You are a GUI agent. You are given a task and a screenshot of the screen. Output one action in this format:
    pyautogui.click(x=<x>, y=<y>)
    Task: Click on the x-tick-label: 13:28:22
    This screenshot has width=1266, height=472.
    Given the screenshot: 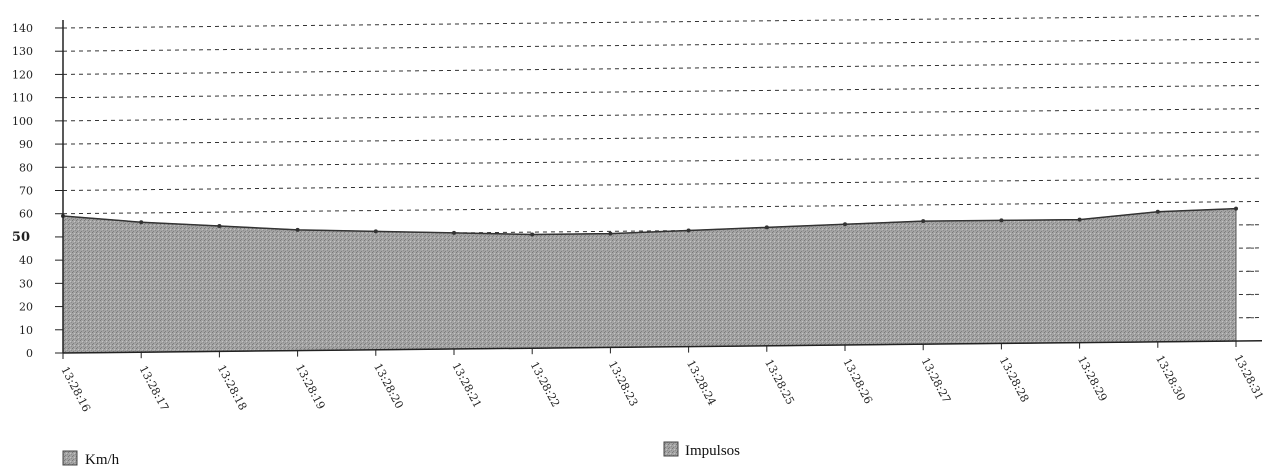 What is the action you would take?
    pyautogui.click(x=545, y=385)
    